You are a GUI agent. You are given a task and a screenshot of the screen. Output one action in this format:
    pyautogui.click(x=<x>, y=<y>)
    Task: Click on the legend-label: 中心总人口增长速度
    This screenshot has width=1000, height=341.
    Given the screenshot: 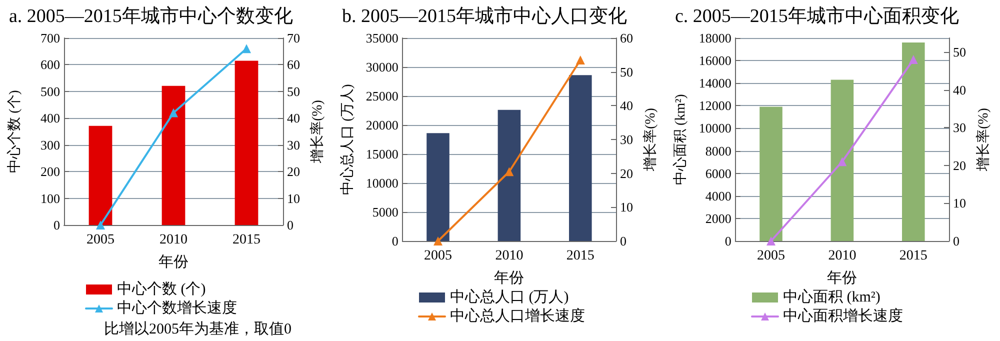 What is the action you would take?
    pyautogui.click(x=517, y=316)
    